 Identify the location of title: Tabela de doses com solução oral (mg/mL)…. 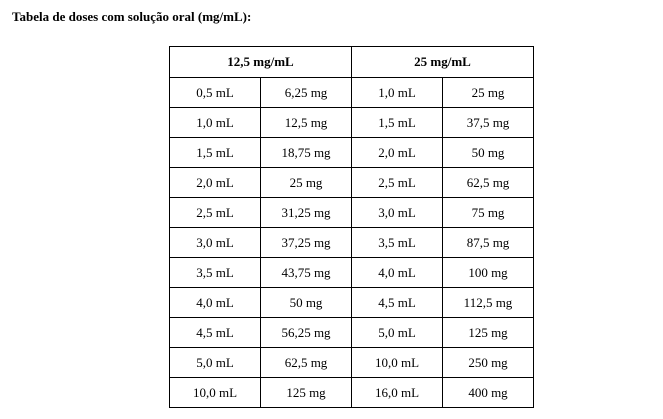
(132, 16).